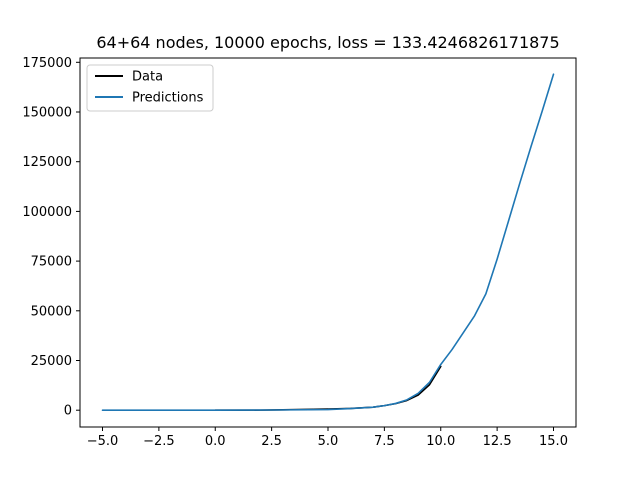  Describe the element at coordinates (47, 162) in the screenshot. I see `y-tick-label: 125000` at that location.